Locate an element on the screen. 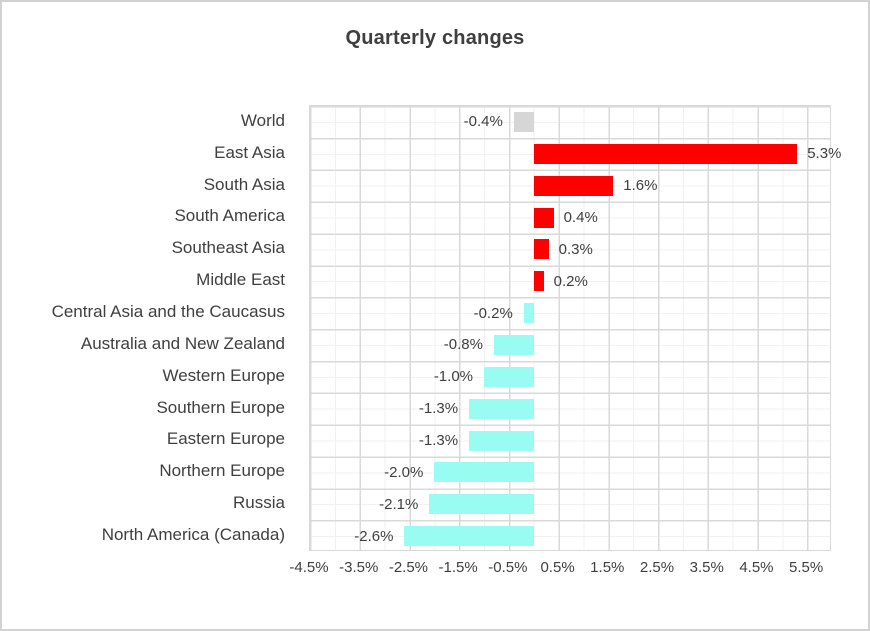  x-tick-label: -0.5% is located at coordinates (508, 567).